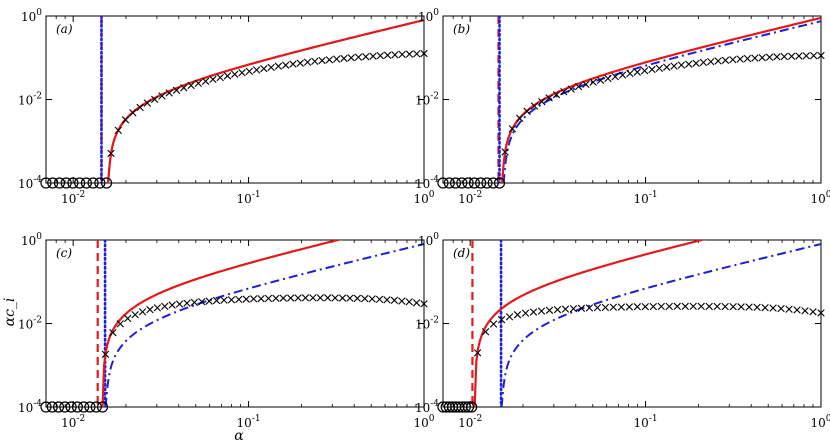  I want to click on plot-area, so click(262, 99).